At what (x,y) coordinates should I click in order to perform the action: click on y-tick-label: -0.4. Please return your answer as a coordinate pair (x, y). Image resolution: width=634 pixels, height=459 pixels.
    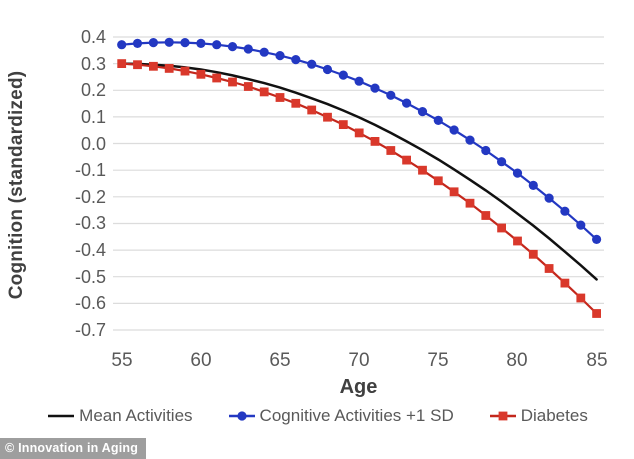
    Looking at the image, I should click on (90, 250).